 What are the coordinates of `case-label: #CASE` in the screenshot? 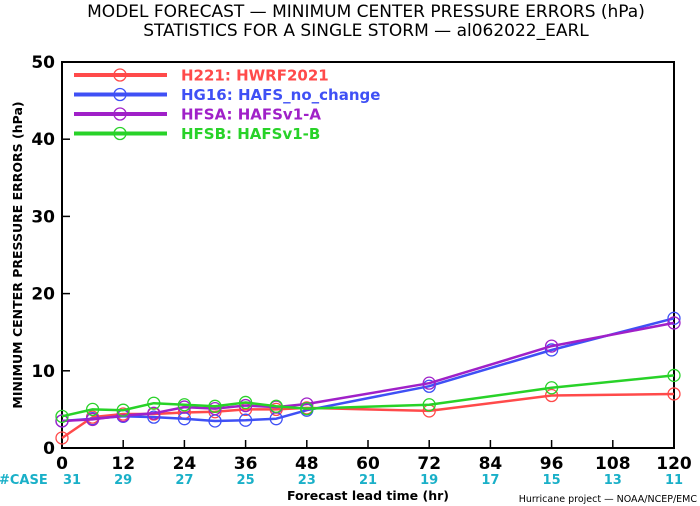 It's located at (24, 480).